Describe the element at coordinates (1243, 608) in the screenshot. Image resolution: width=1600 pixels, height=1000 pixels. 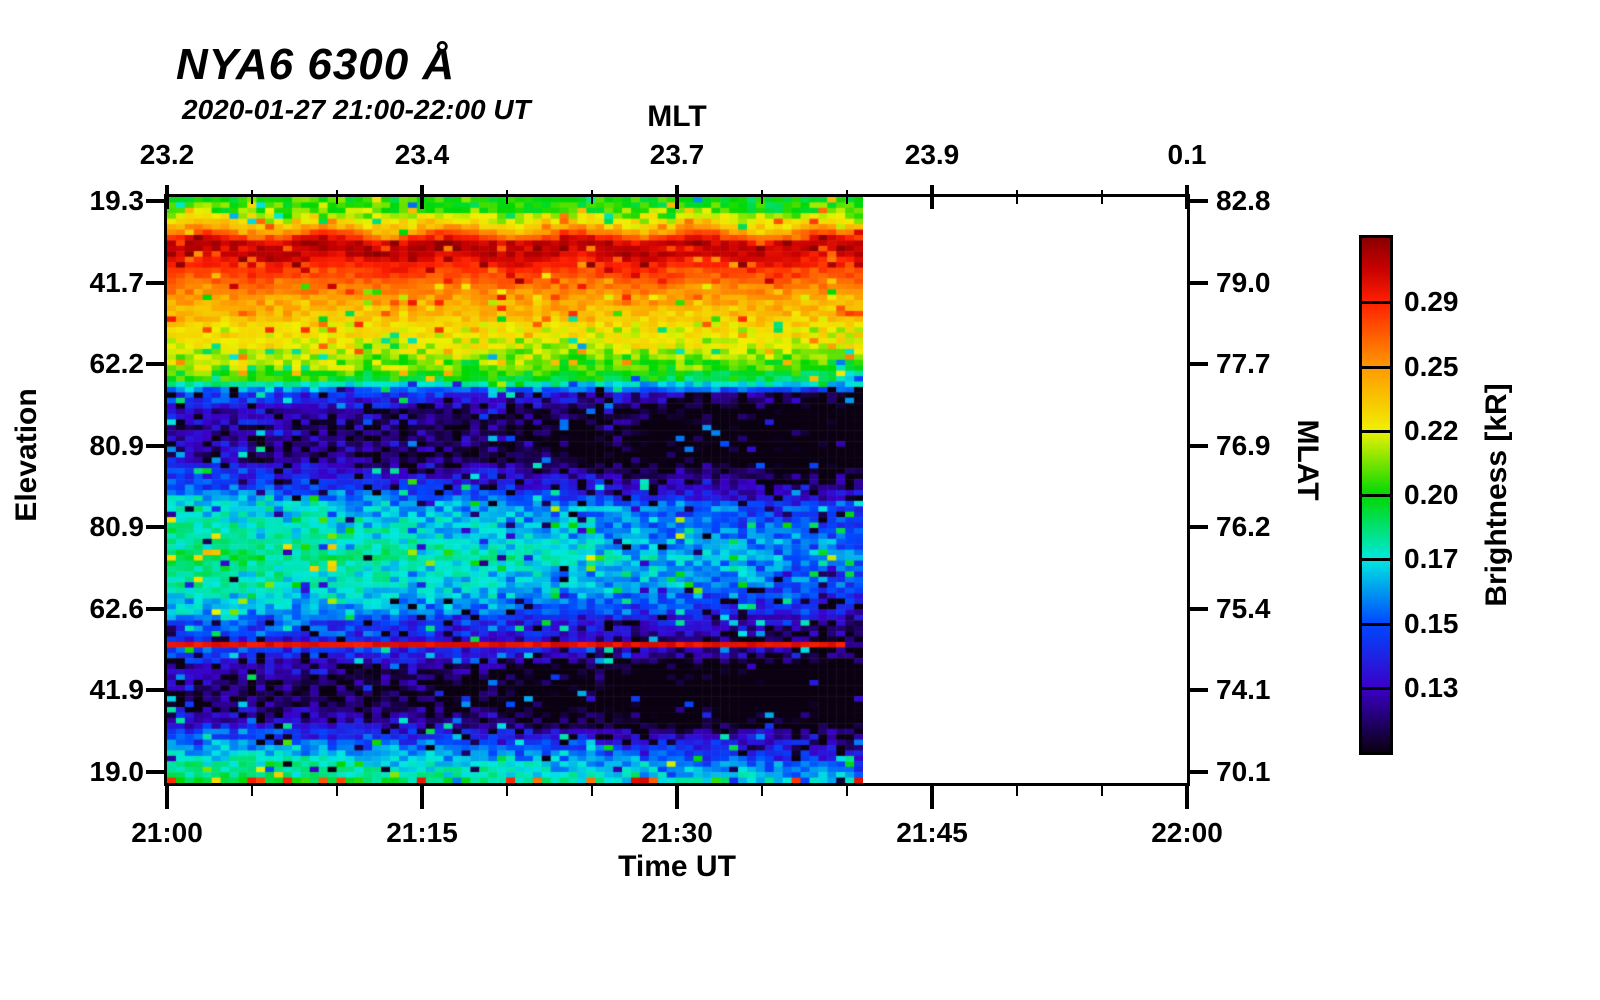
I see `right-tick-label: 75.4` at that location.